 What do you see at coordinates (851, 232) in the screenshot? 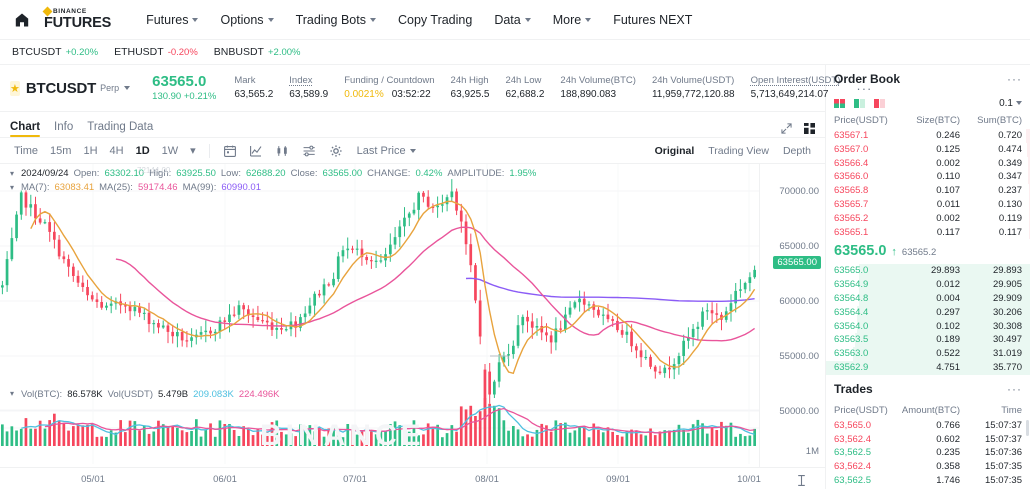
I see `ob-price: 63565.1` at bounding box center [851, 232].